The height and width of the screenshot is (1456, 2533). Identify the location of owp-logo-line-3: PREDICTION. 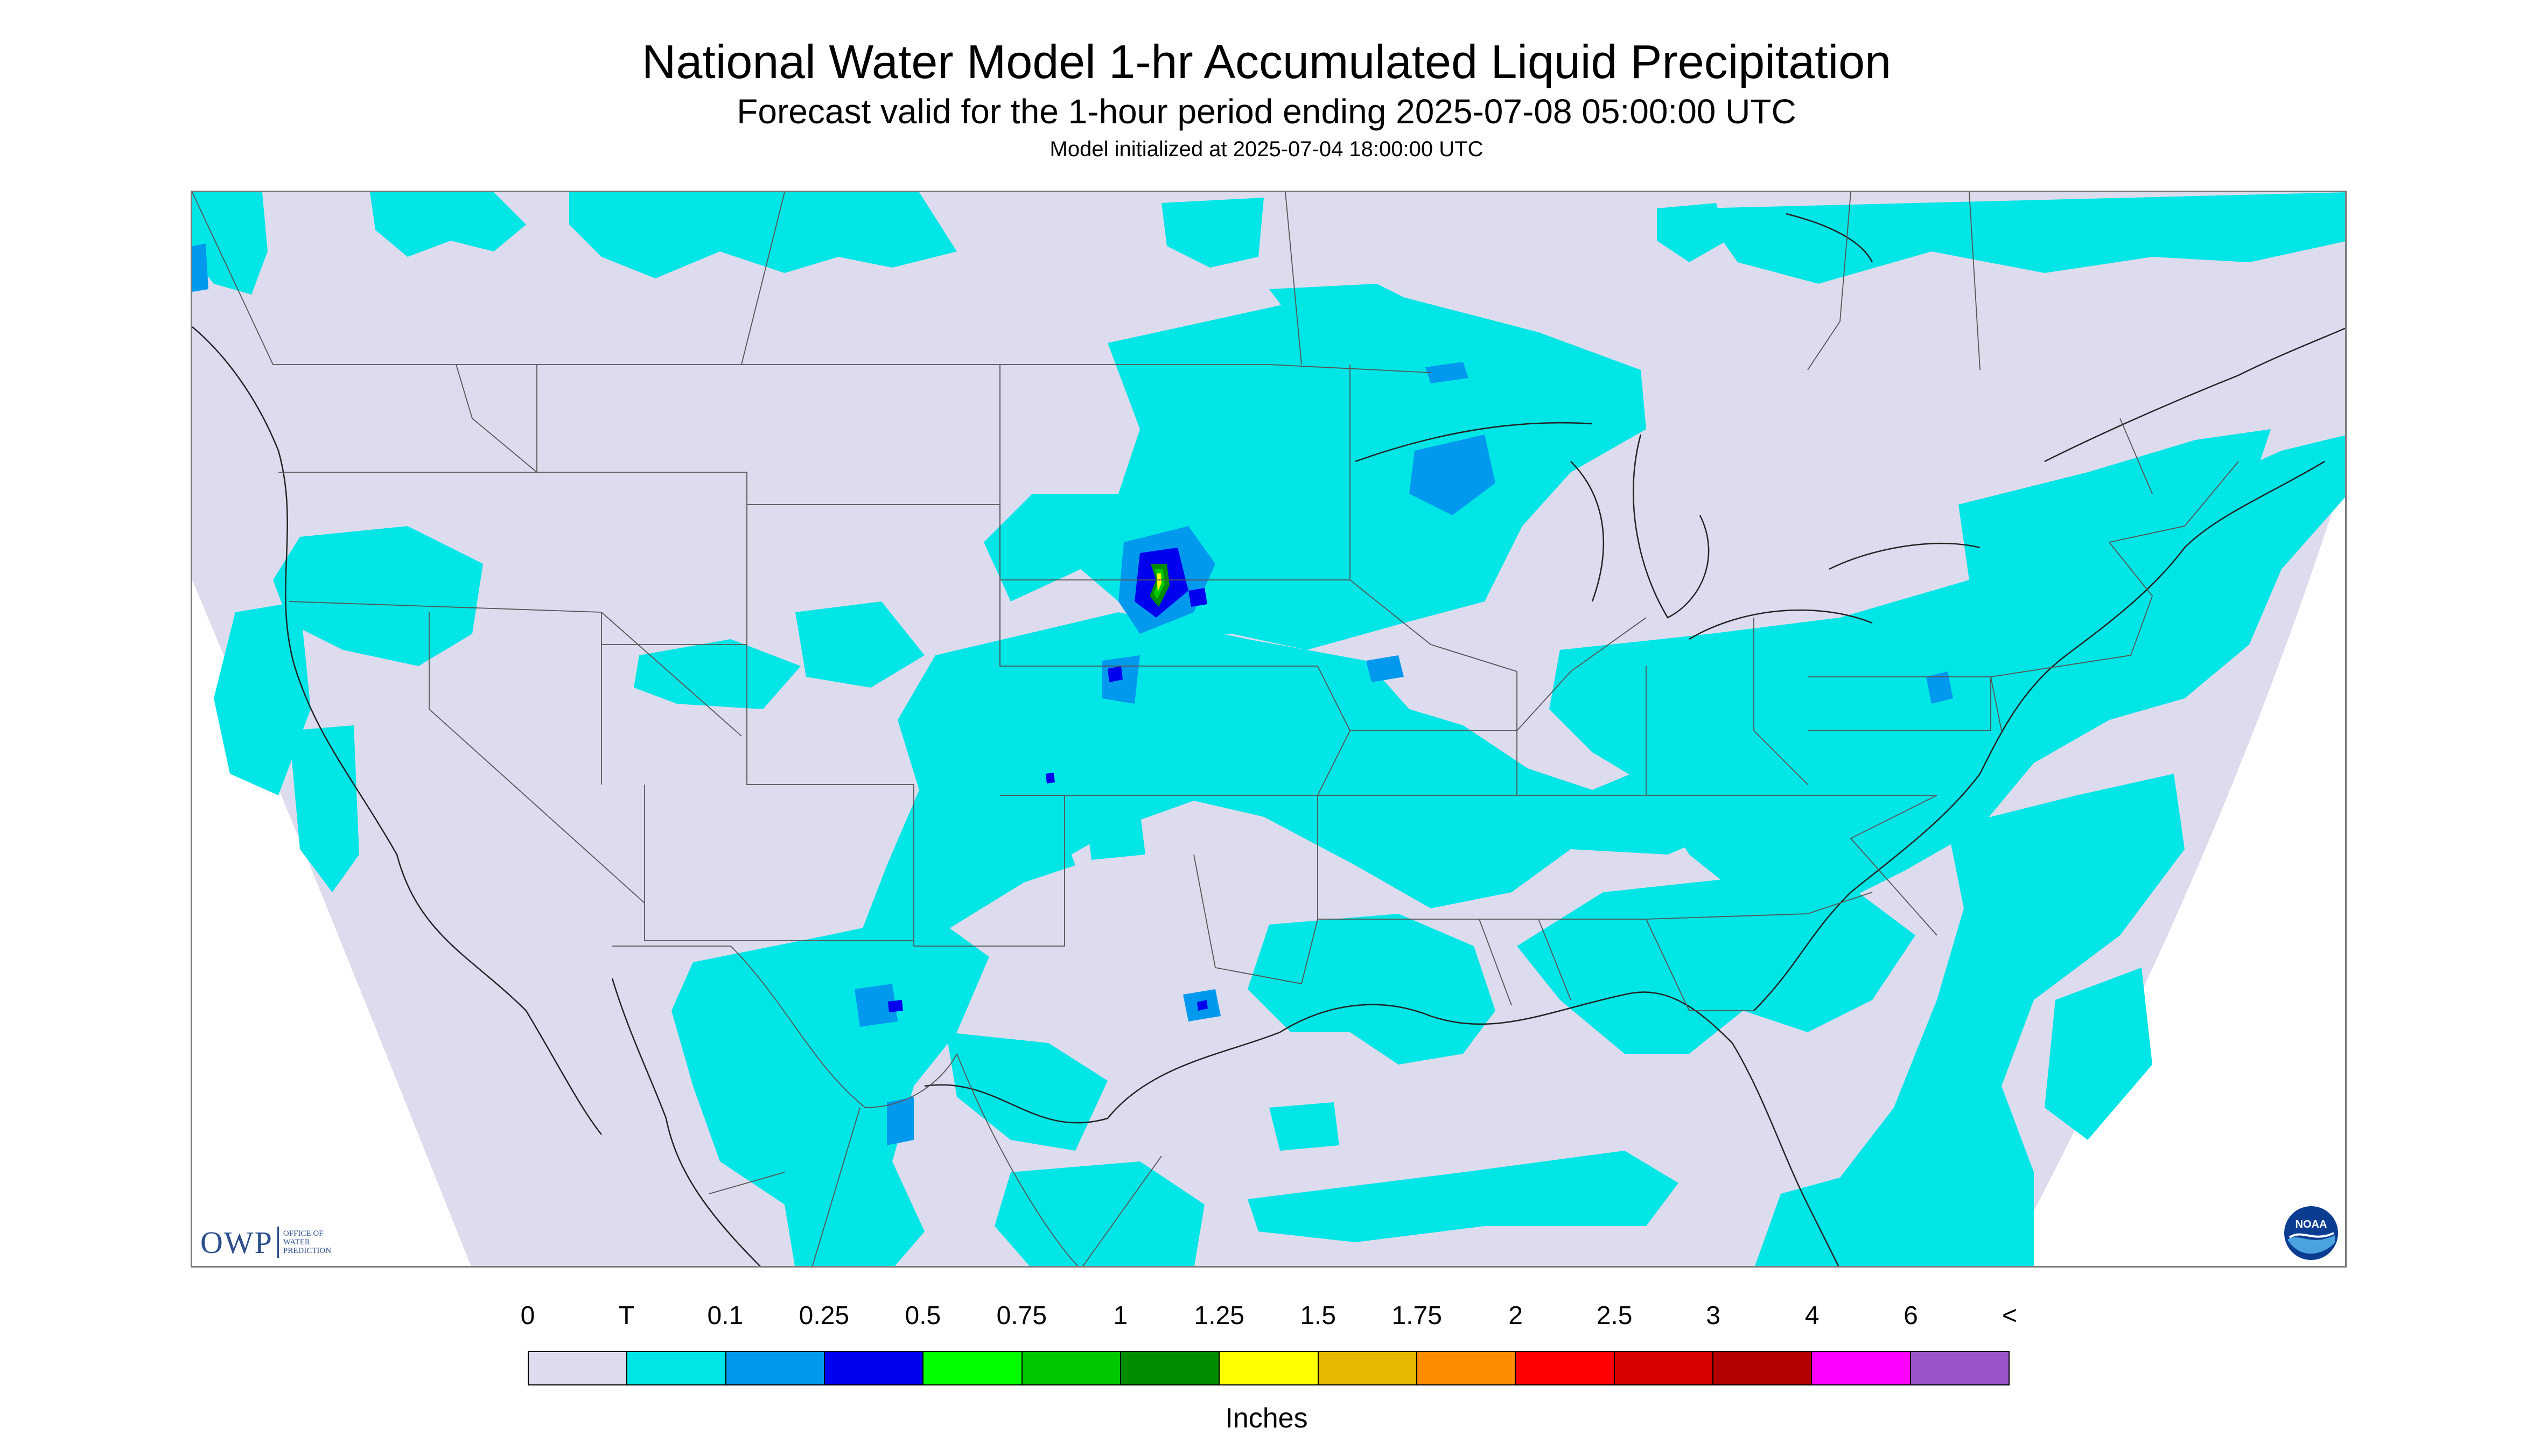
(307, 1251).